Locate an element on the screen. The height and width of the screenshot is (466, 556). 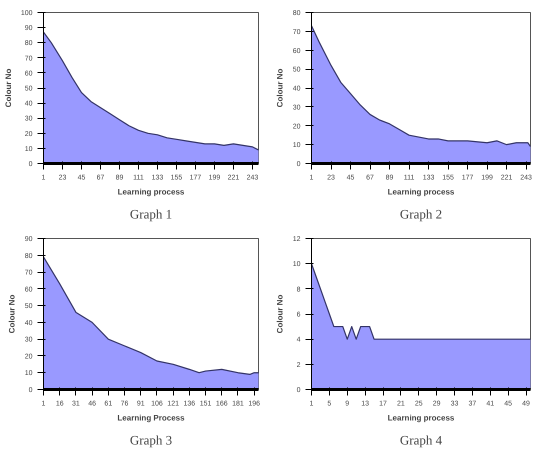
caption: Graph 4 is located at coordinates (421, 440).